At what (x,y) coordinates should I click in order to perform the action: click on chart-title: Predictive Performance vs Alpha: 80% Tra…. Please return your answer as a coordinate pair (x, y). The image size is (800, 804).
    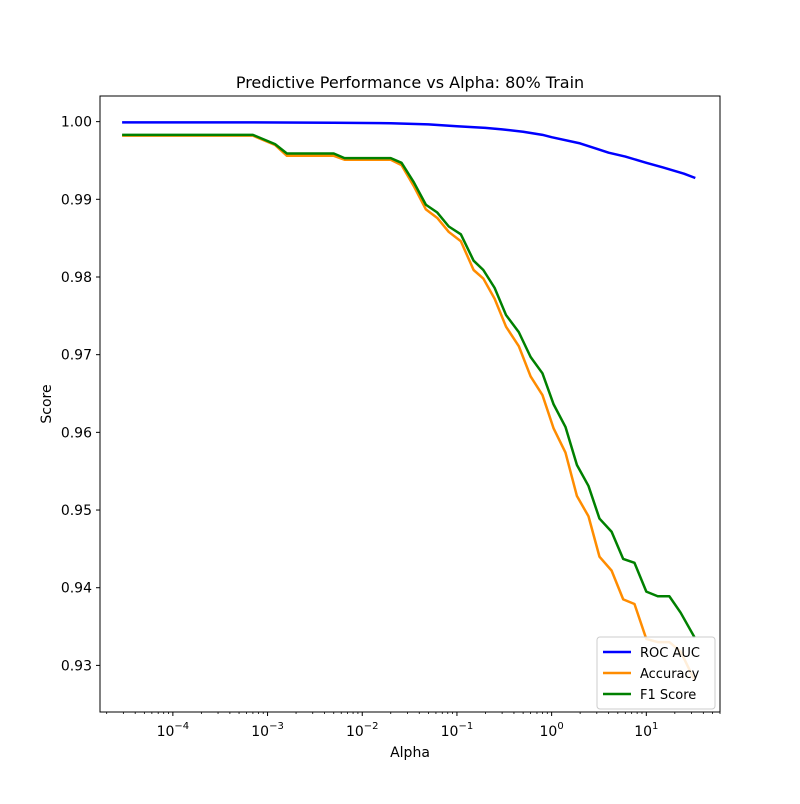
    Looking at the image, I should click on (410, 82).